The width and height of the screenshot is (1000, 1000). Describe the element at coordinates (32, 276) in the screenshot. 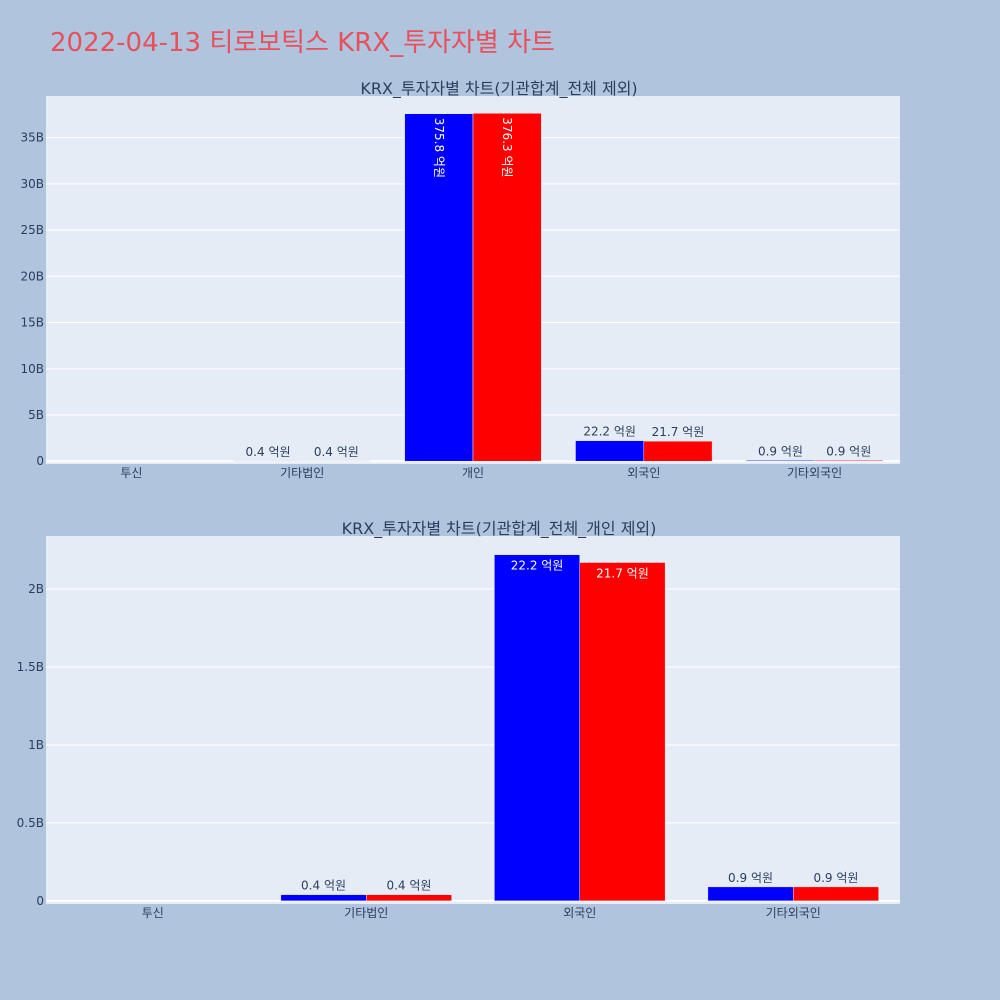

I see `y-tick-label: 20B` at that location.